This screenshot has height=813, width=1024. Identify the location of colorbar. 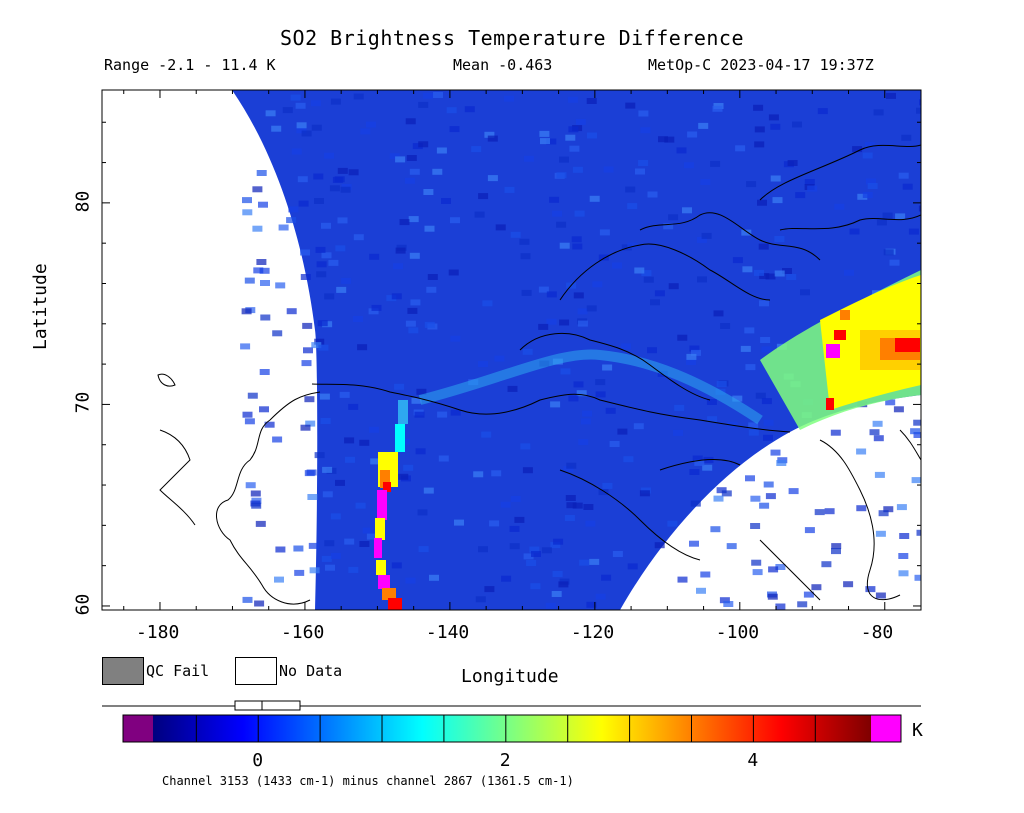
(511, 721).